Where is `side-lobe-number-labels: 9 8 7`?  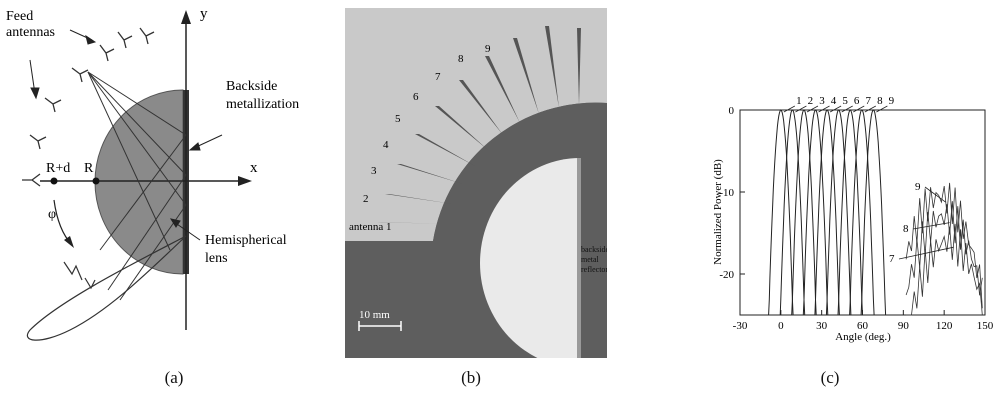 side-lobe-number-labels: 9 8 7 is located at coordinates (921, 223).